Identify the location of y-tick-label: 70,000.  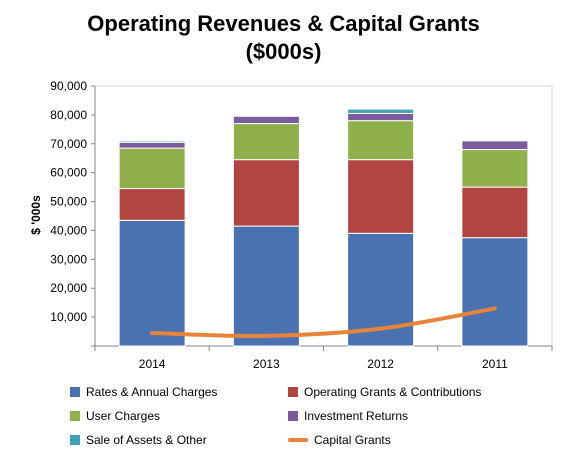
(68, 144).